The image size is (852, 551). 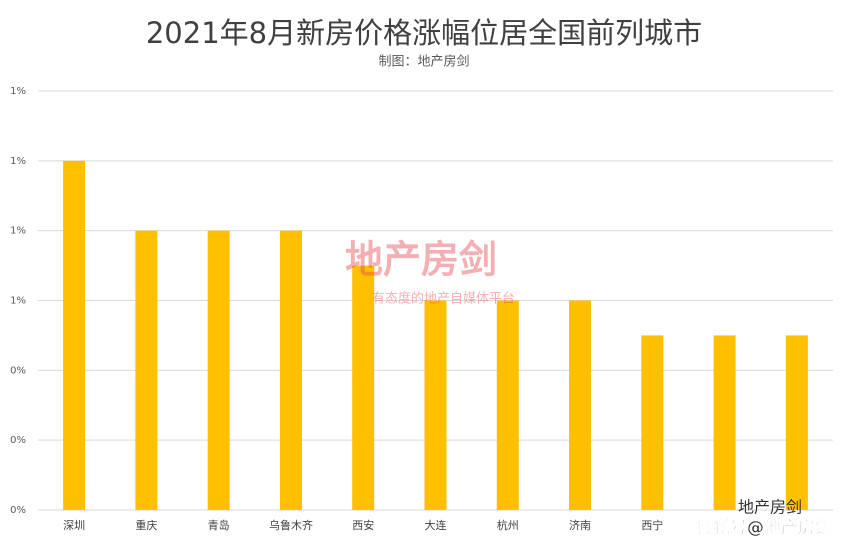 I want to click on x-tick-label: 西安, so click(x=363, y=525).